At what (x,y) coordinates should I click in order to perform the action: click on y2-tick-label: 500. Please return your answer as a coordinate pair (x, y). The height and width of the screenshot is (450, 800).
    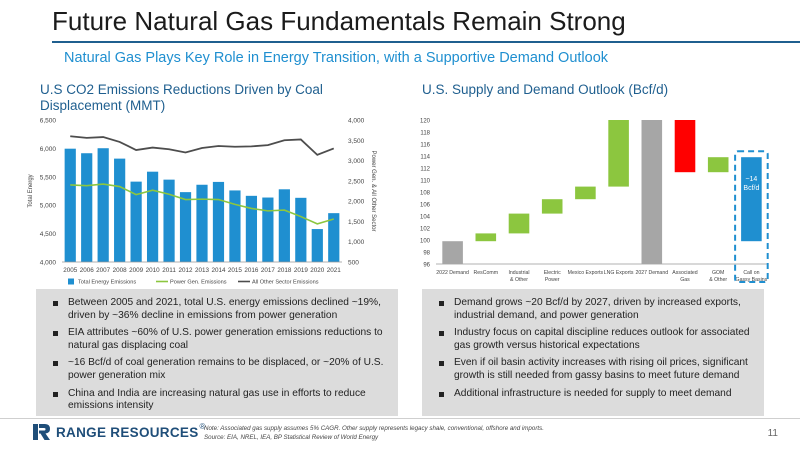
    Looking at the image, I should click on (353, 263).